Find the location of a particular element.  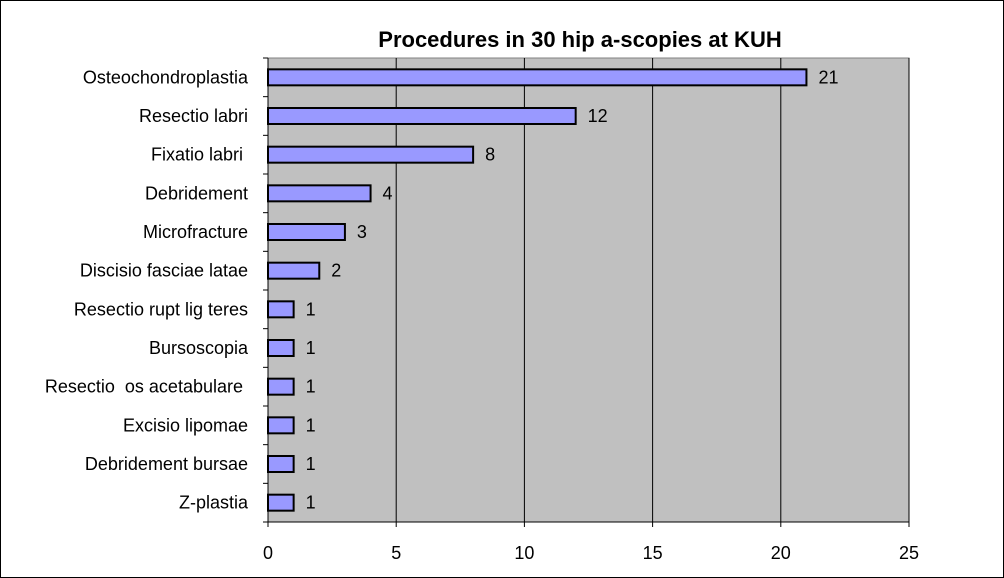

category-label: Resectio labri is located at coordinates (193, 116).